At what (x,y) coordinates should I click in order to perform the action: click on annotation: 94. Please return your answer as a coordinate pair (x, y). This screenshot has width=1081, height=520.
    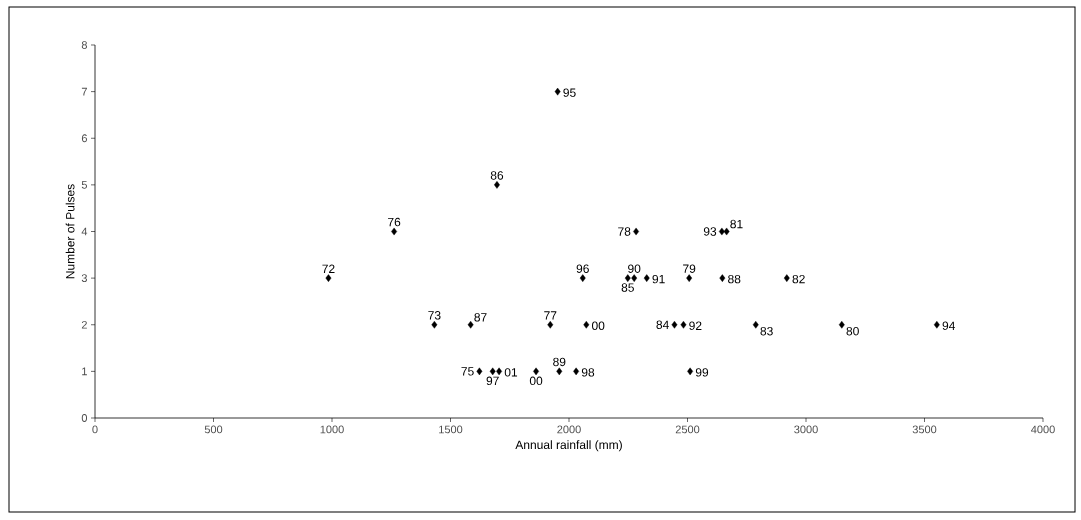
    Looking at the image, I should click on (949, 325).